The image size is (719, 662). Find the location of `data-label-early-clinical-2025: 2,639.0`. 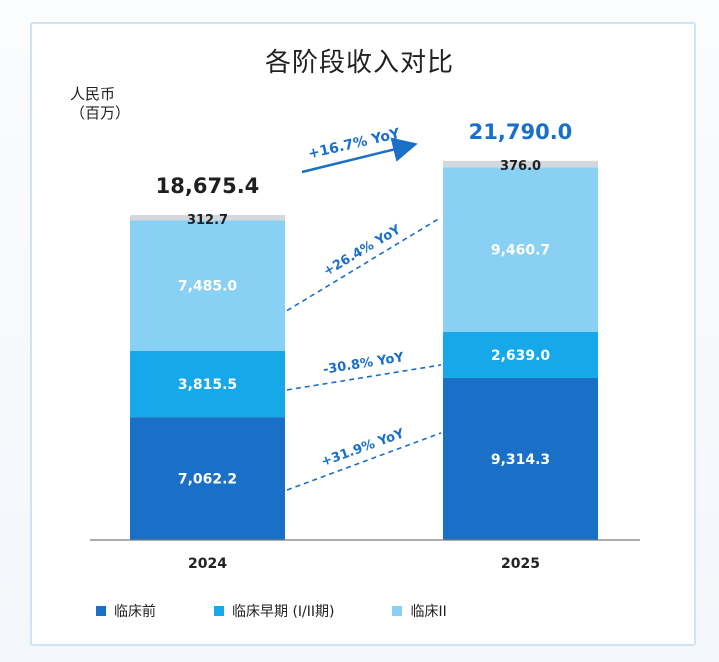

data-label-early-clinical-2025: 2,639.0 is located at coordinates (521, 356).